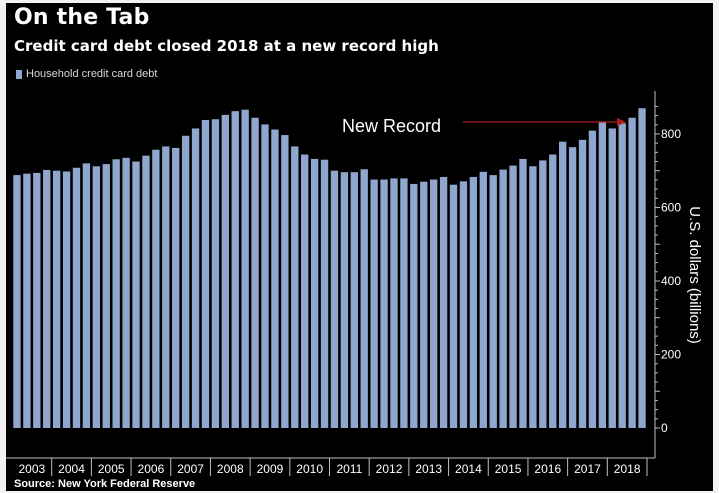  Describe the element at coordinates (19, 74) in the screenshot. I see `legend-swatch` at that location.